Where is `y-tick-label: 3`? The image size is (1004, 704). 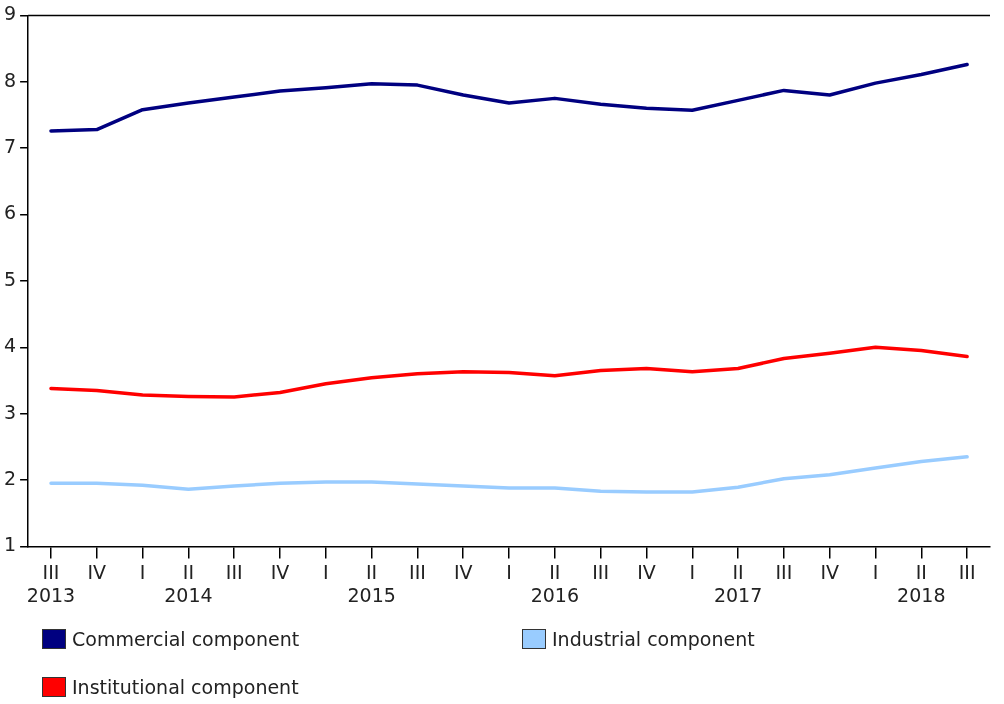 y-tick-label: 3 is located at coordinates (10, 411).